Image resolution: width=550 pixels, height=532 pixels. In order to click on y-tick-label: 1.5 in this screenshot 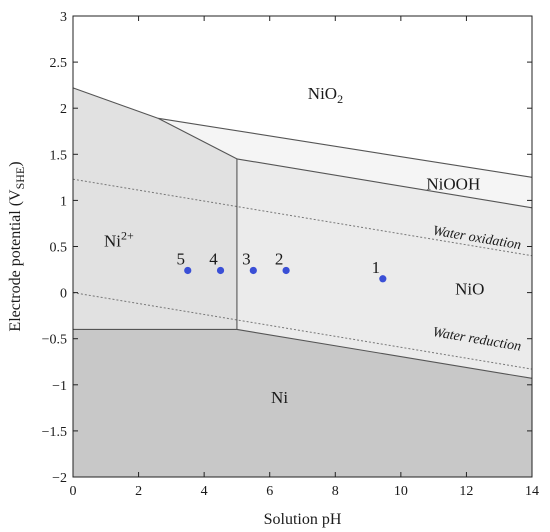, I will do `click(59, 155)`.